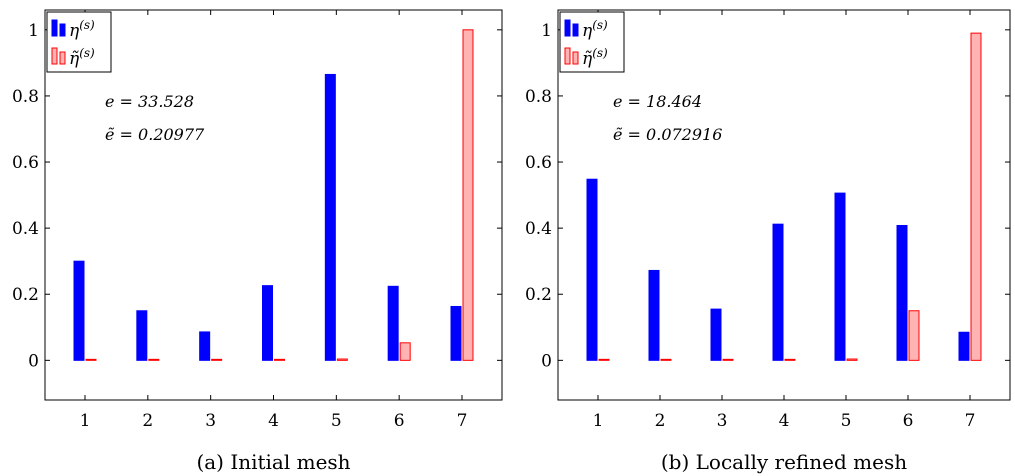  I want to click on subfigure-caption: (a) Initial mesh, so click(273, 462).